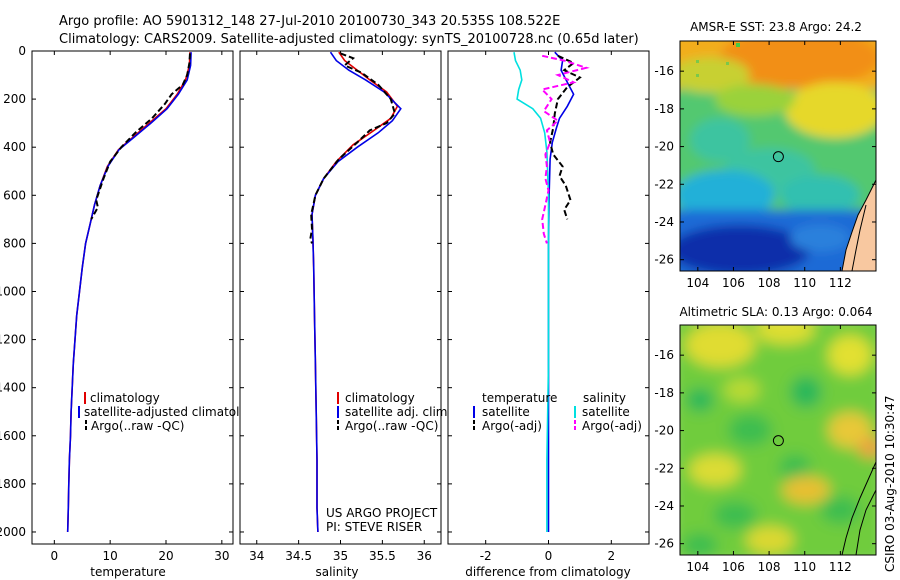  What do you see at coordinates (13, 388) in the screenshot?
I see `y-tick-label: 1400` at bounding box center [13, 388].